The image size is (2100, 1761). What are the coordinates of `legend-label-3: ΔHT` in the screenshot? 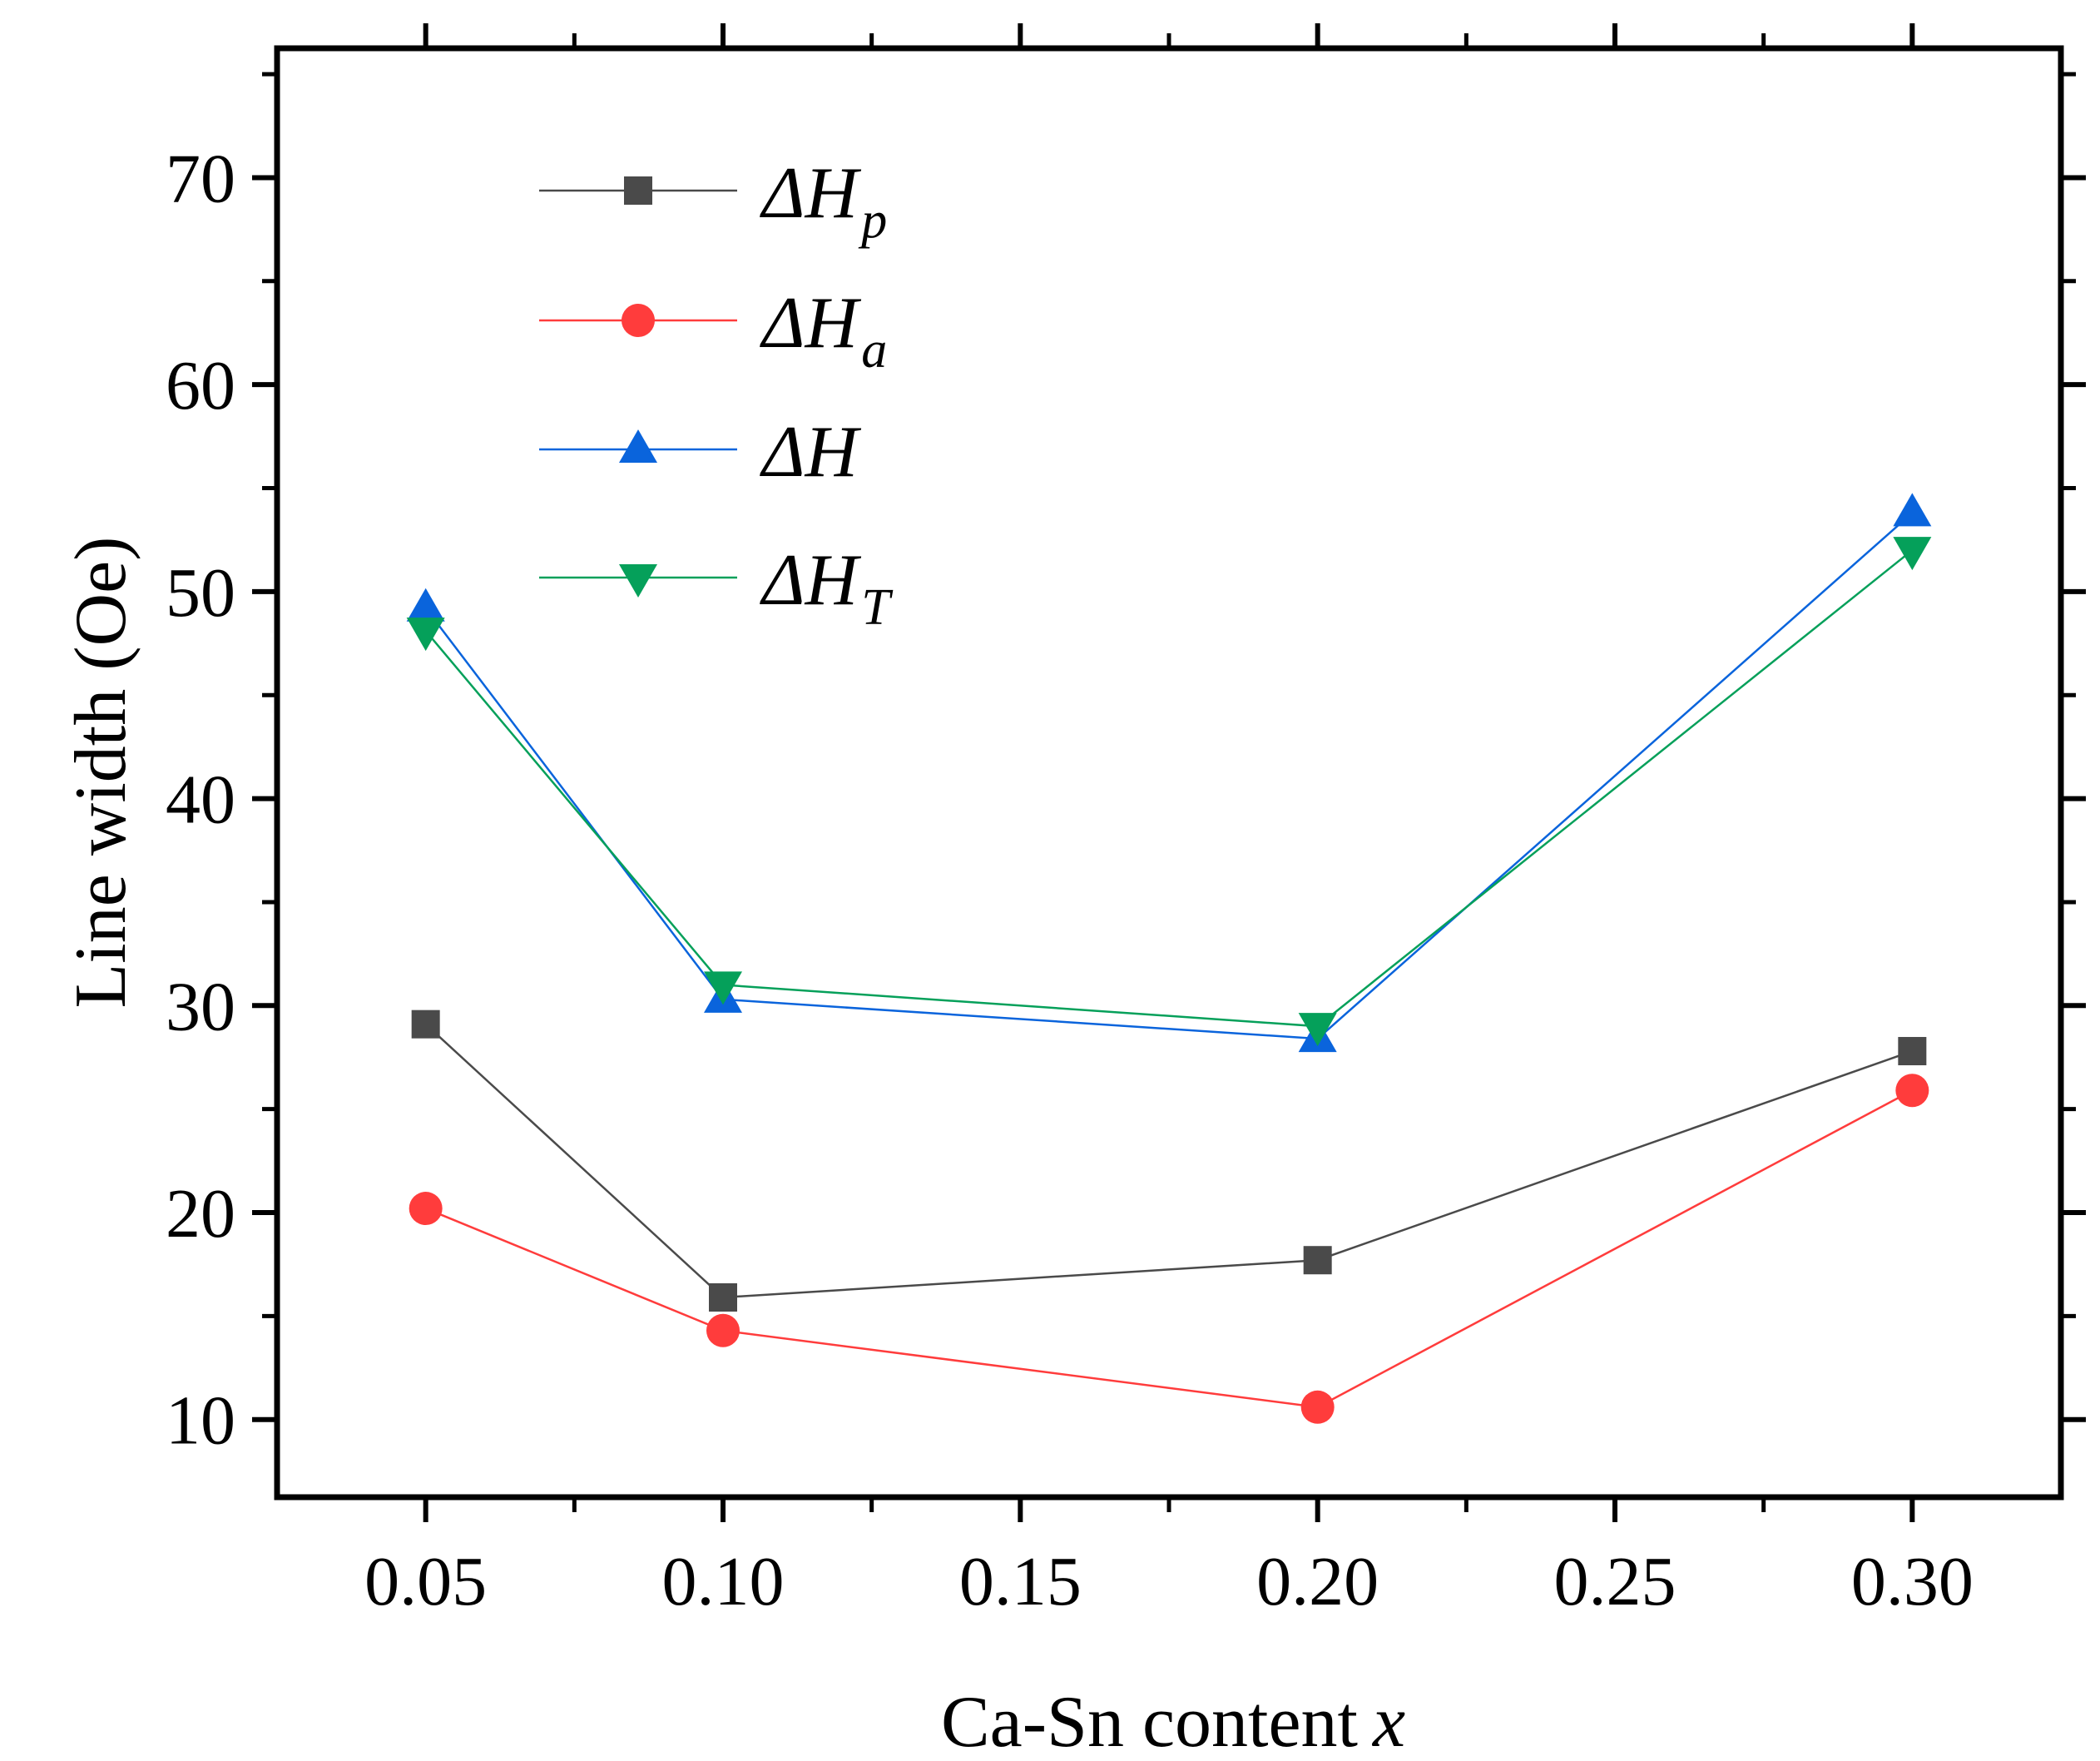 It's located at (827, 588).